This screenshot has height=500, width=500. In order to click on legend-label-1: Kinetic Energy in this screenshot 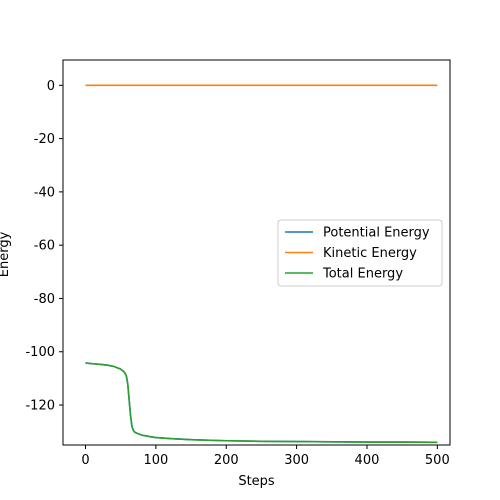, I will do `click(370, 253)`.